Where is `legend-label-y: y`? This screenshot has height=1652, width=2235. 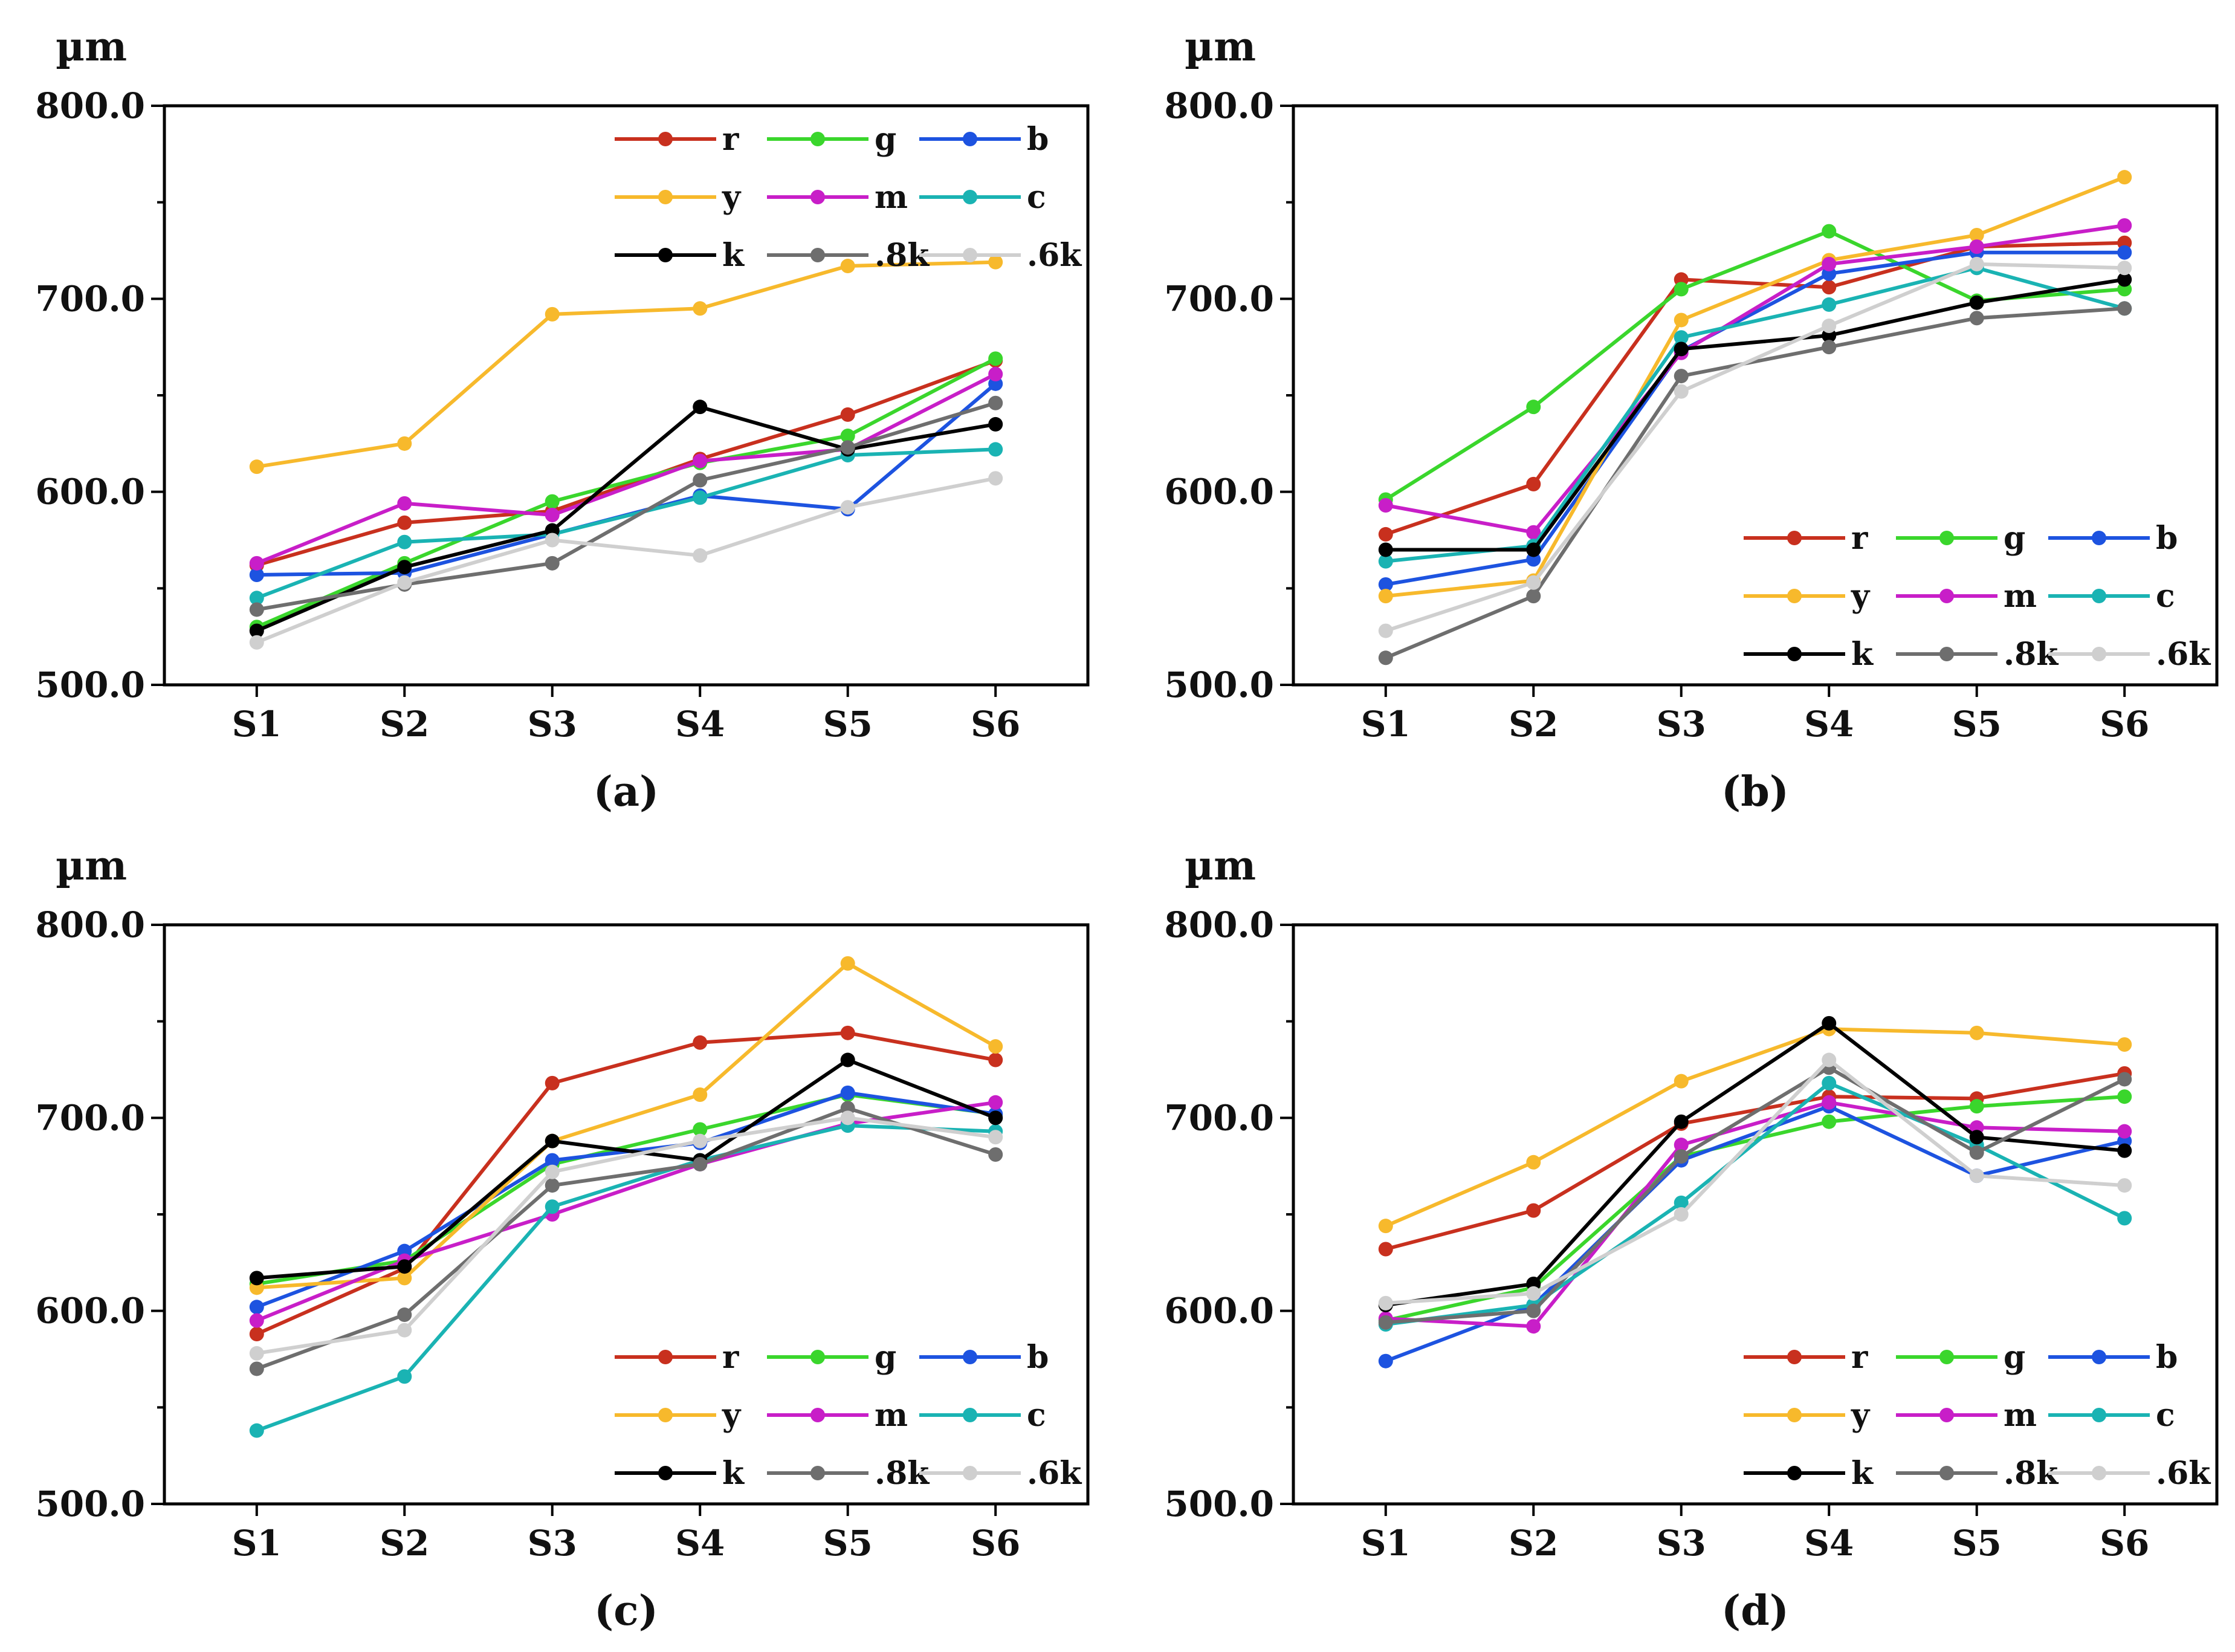
legend-label-y: y is located at coordinates (1861, 1416).